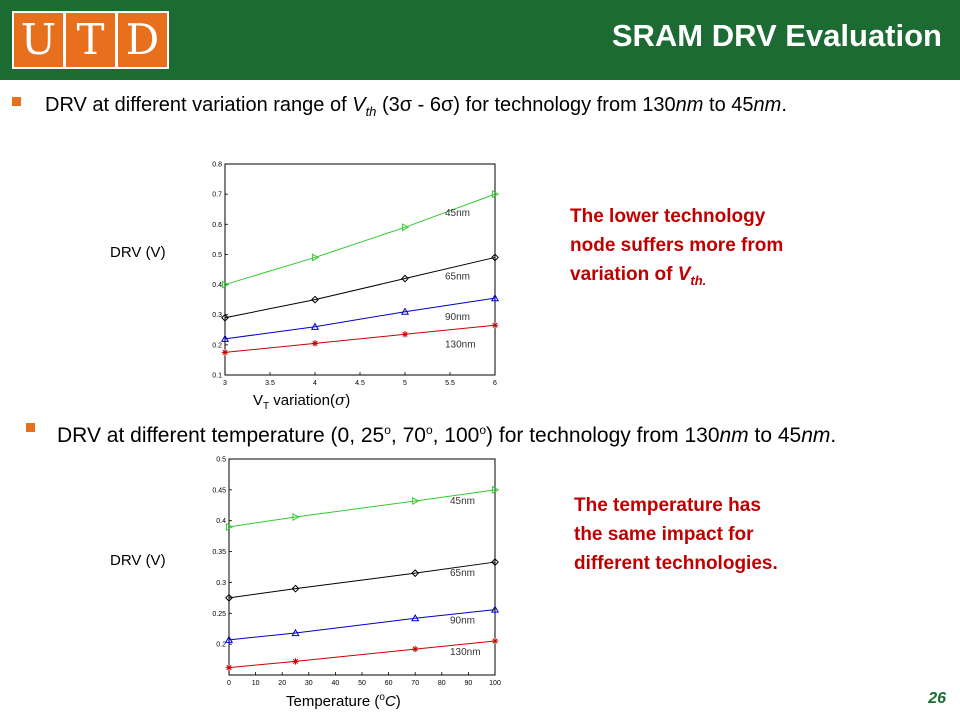 This screenshot has width=960, height=720. I want to click on chart2-xtick-label: 70, so click(415, 683).